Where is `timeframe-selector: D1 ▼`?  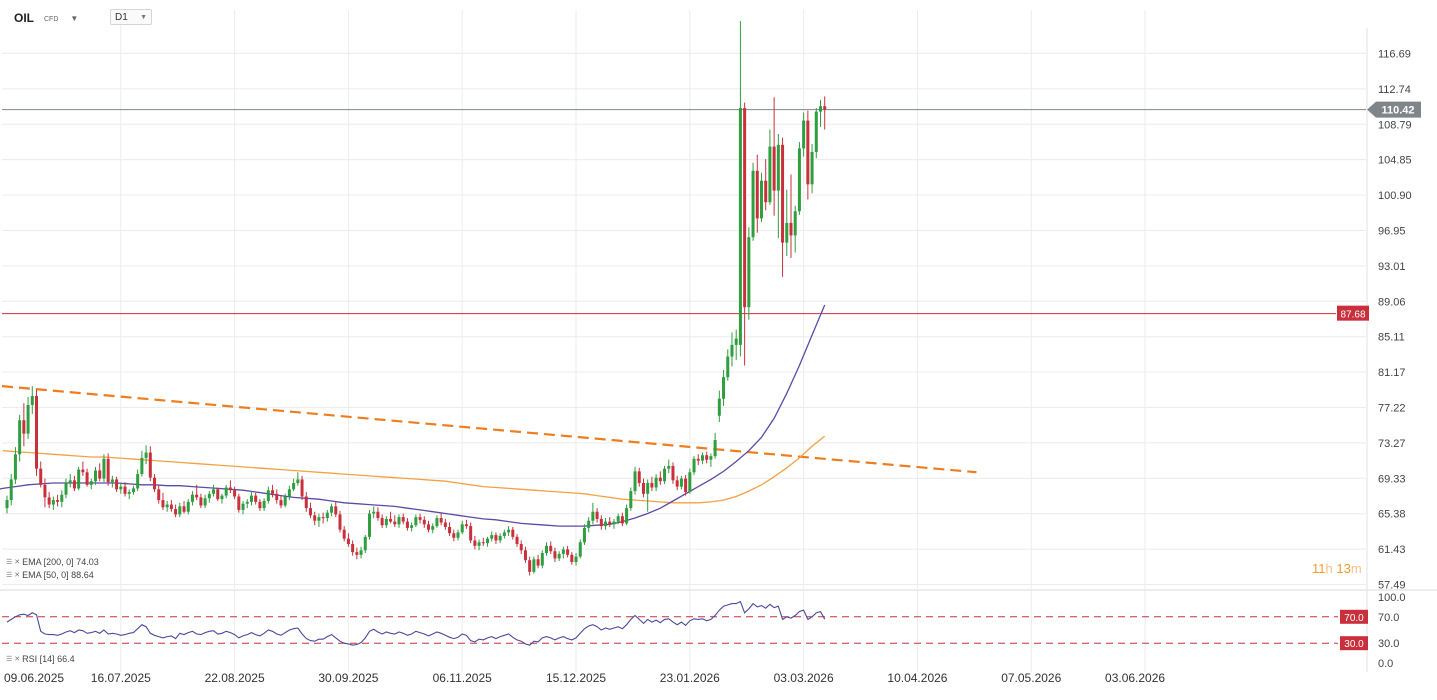 timeframe-selector: D1 ▼ is located at coordinates (131, 17).